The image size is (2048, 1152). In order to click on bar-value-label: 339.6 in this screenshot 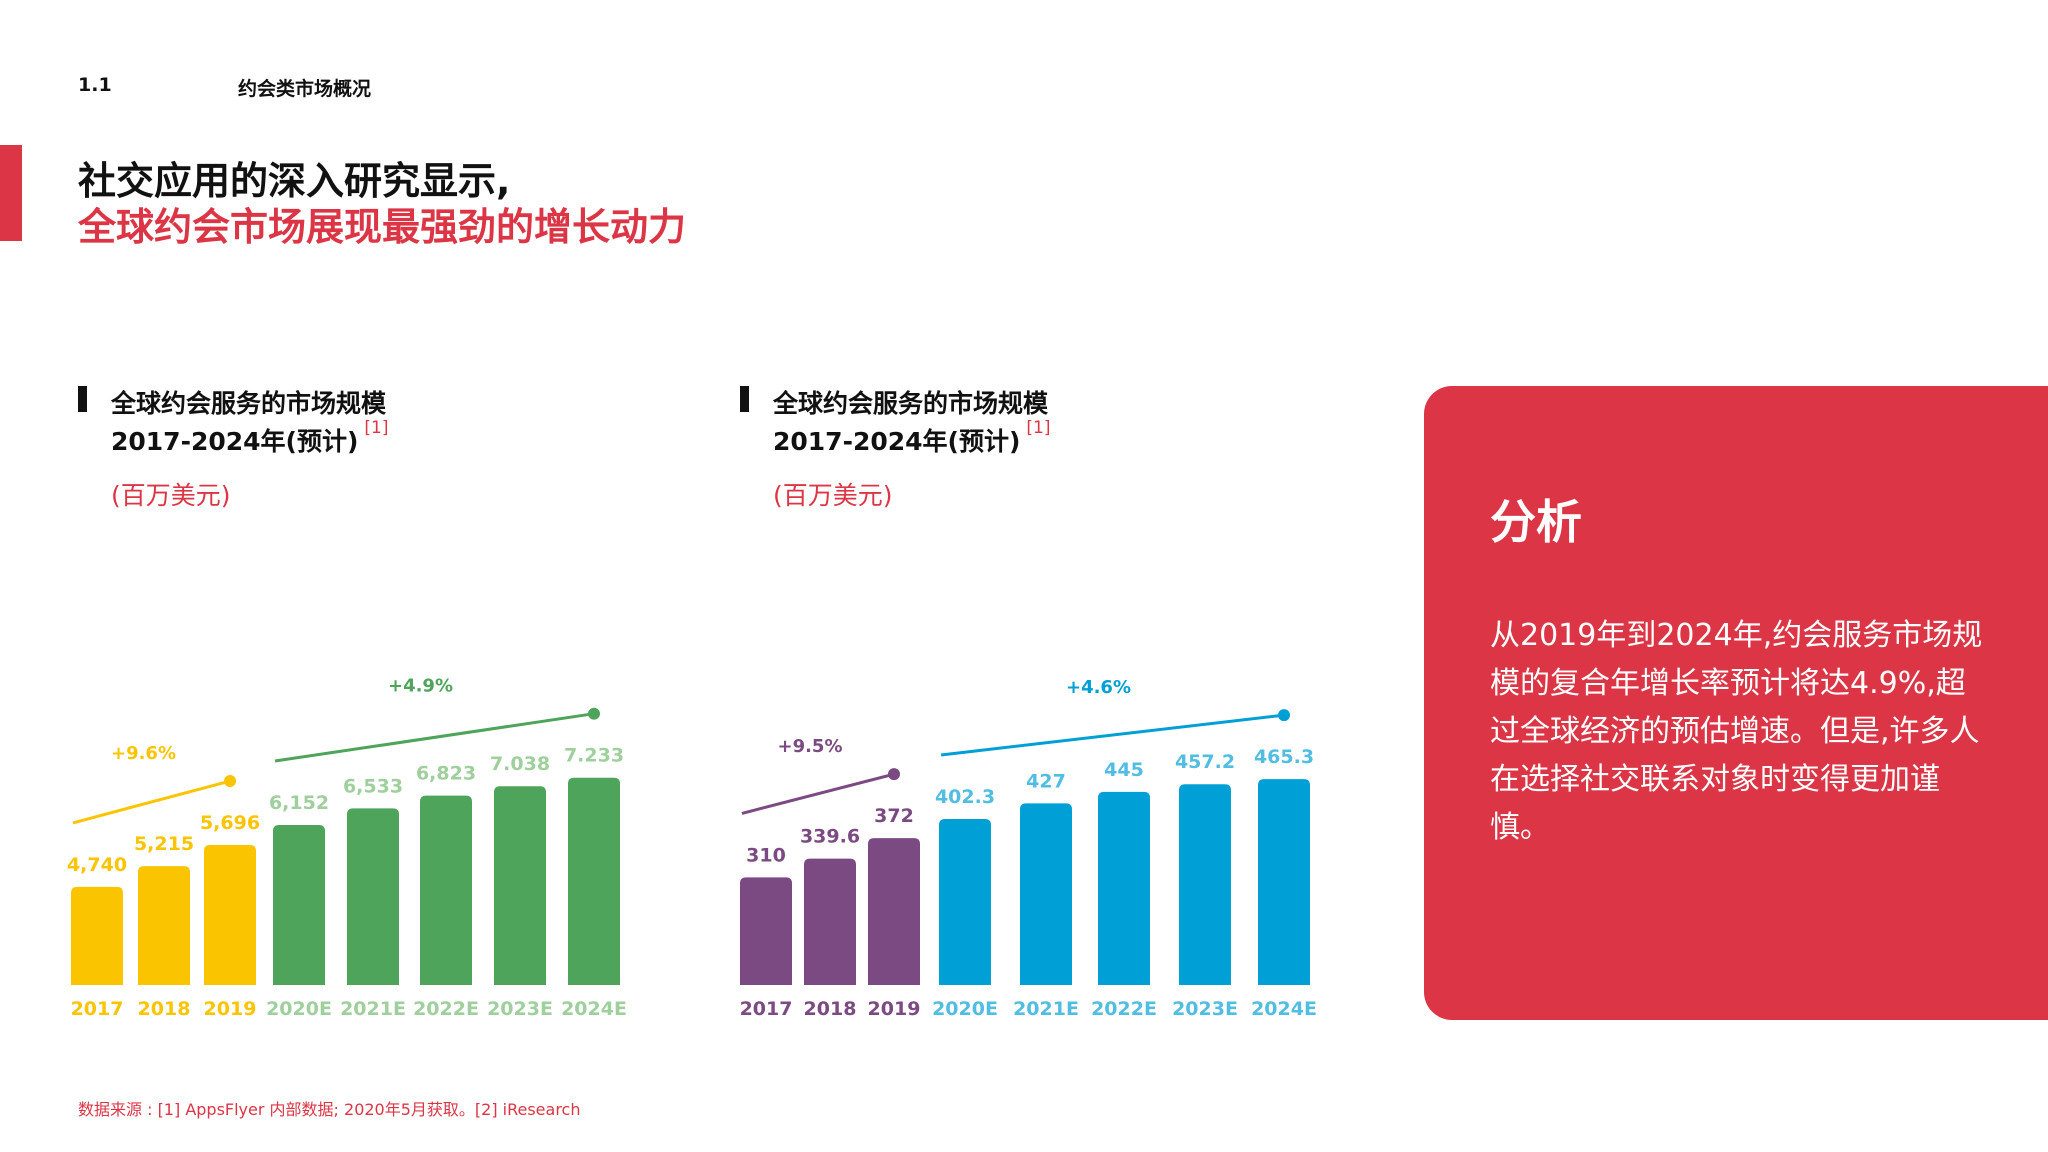, I will do `click(830, 837)`.